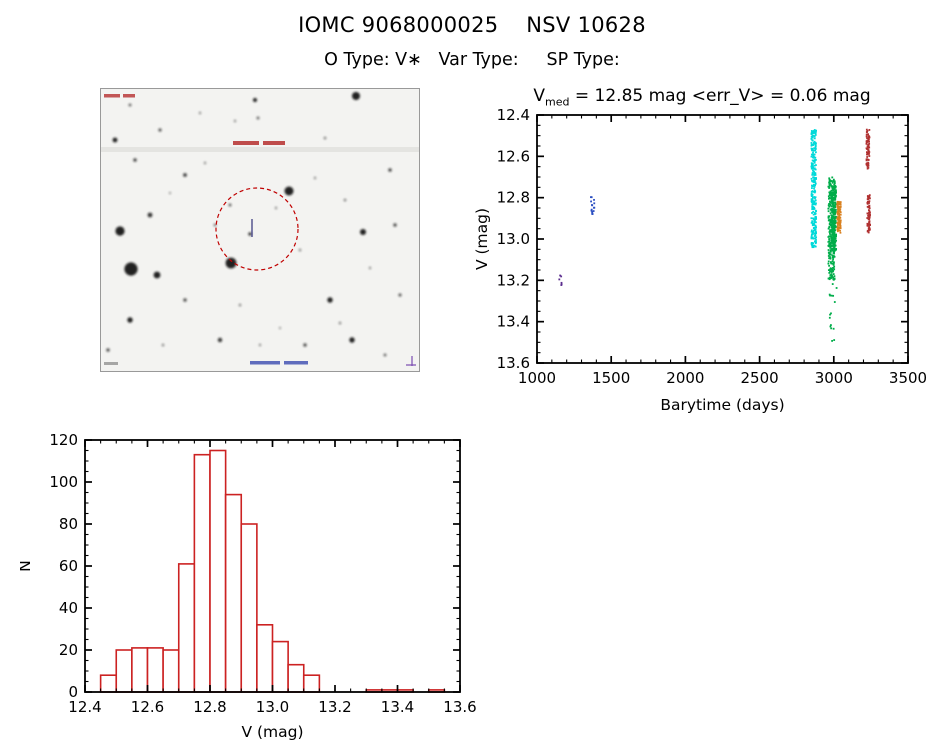  What do you see at coordinates (257, 229) in the screenshot?
I see `target-circle` at bounding box center [257, 229].